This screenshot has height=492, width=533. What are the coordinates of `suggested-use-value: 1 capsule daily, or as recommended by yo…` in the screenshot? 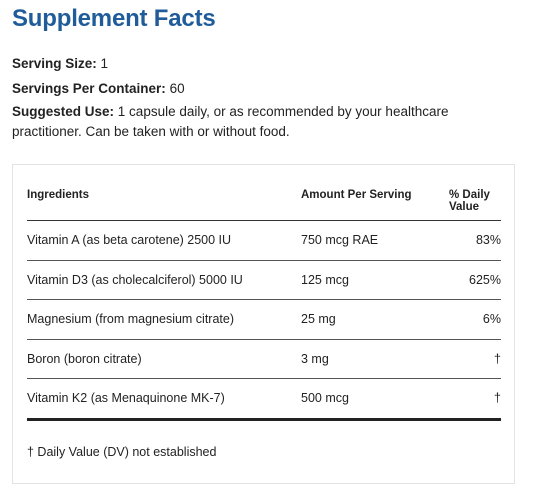 It's located at (230, 121).